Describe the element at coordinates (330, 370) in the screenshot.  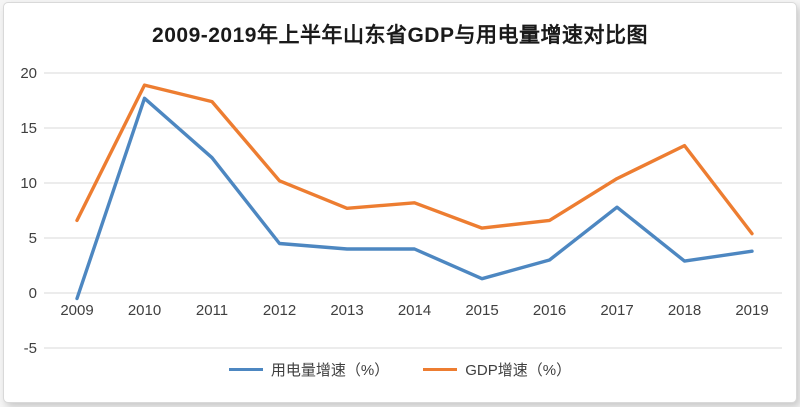
I see `legend-label: 用电量增速（%）` at that location.